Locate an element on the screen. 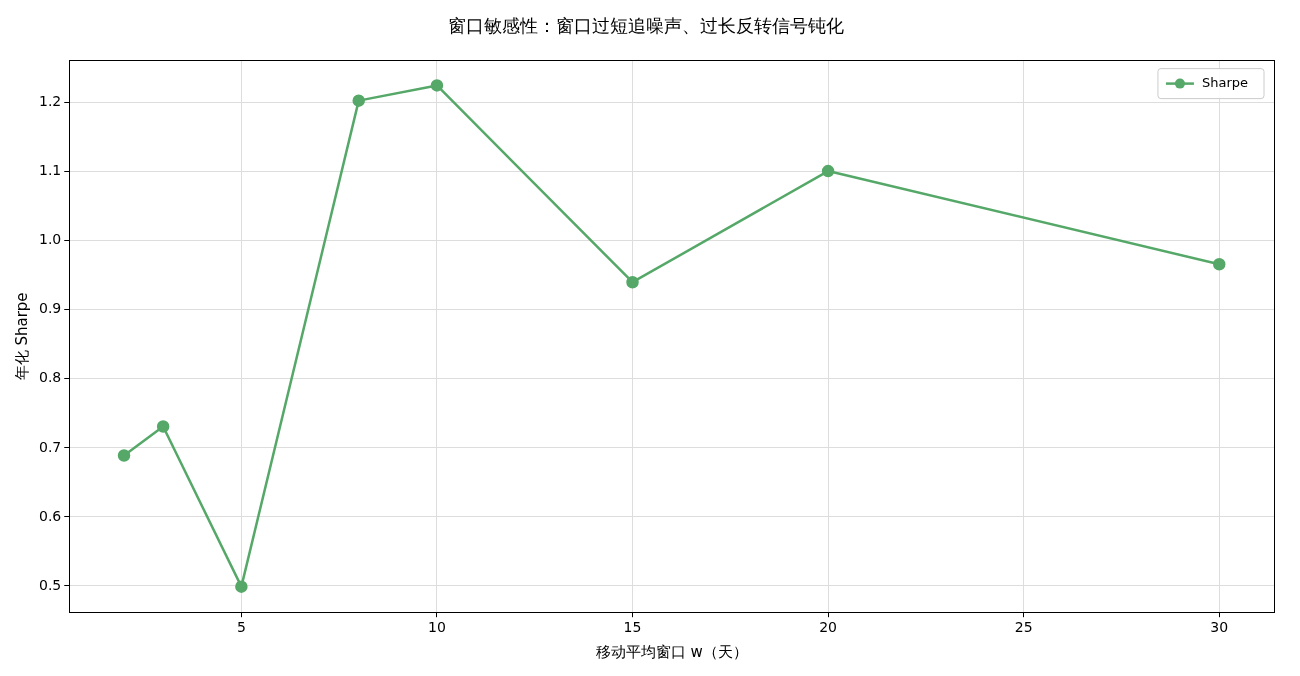 This screenshot has width=1300, height=676. x-tick-label: 5 is located at coordinates (241, 627).